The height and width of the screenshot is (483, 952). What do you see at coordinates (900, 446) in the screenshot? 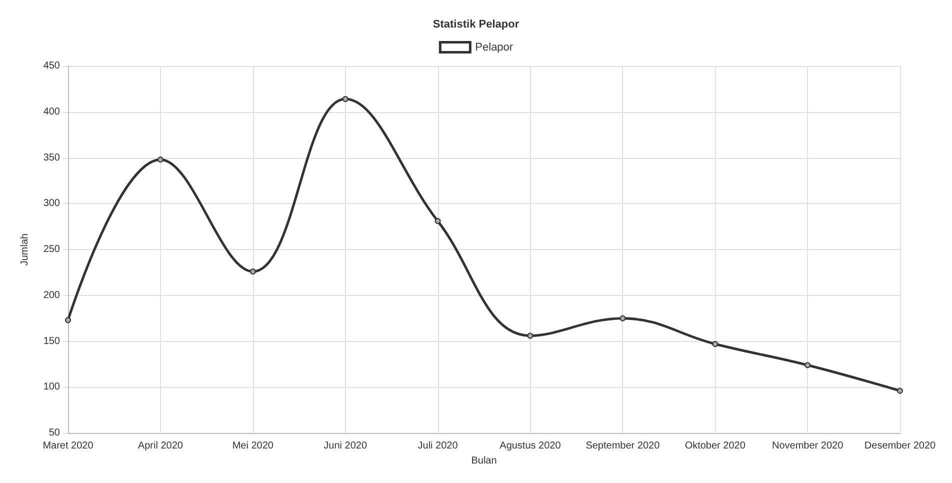
I see `x-tick-label: Desember 2020` at bounding box center [900, 446].